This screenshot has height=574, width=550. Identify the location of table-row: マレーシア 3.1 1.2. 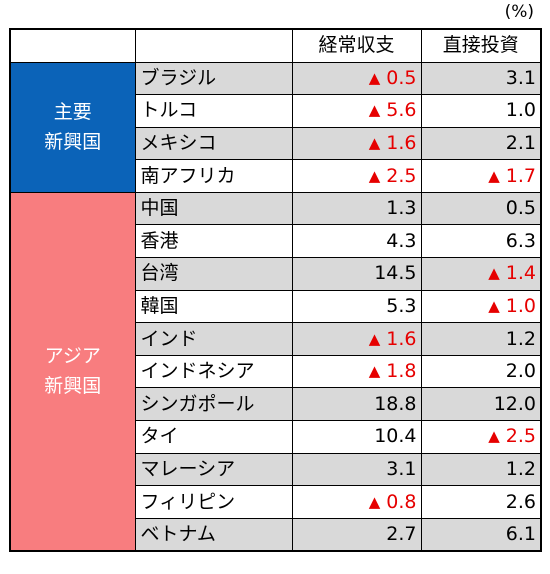
(276, 469).